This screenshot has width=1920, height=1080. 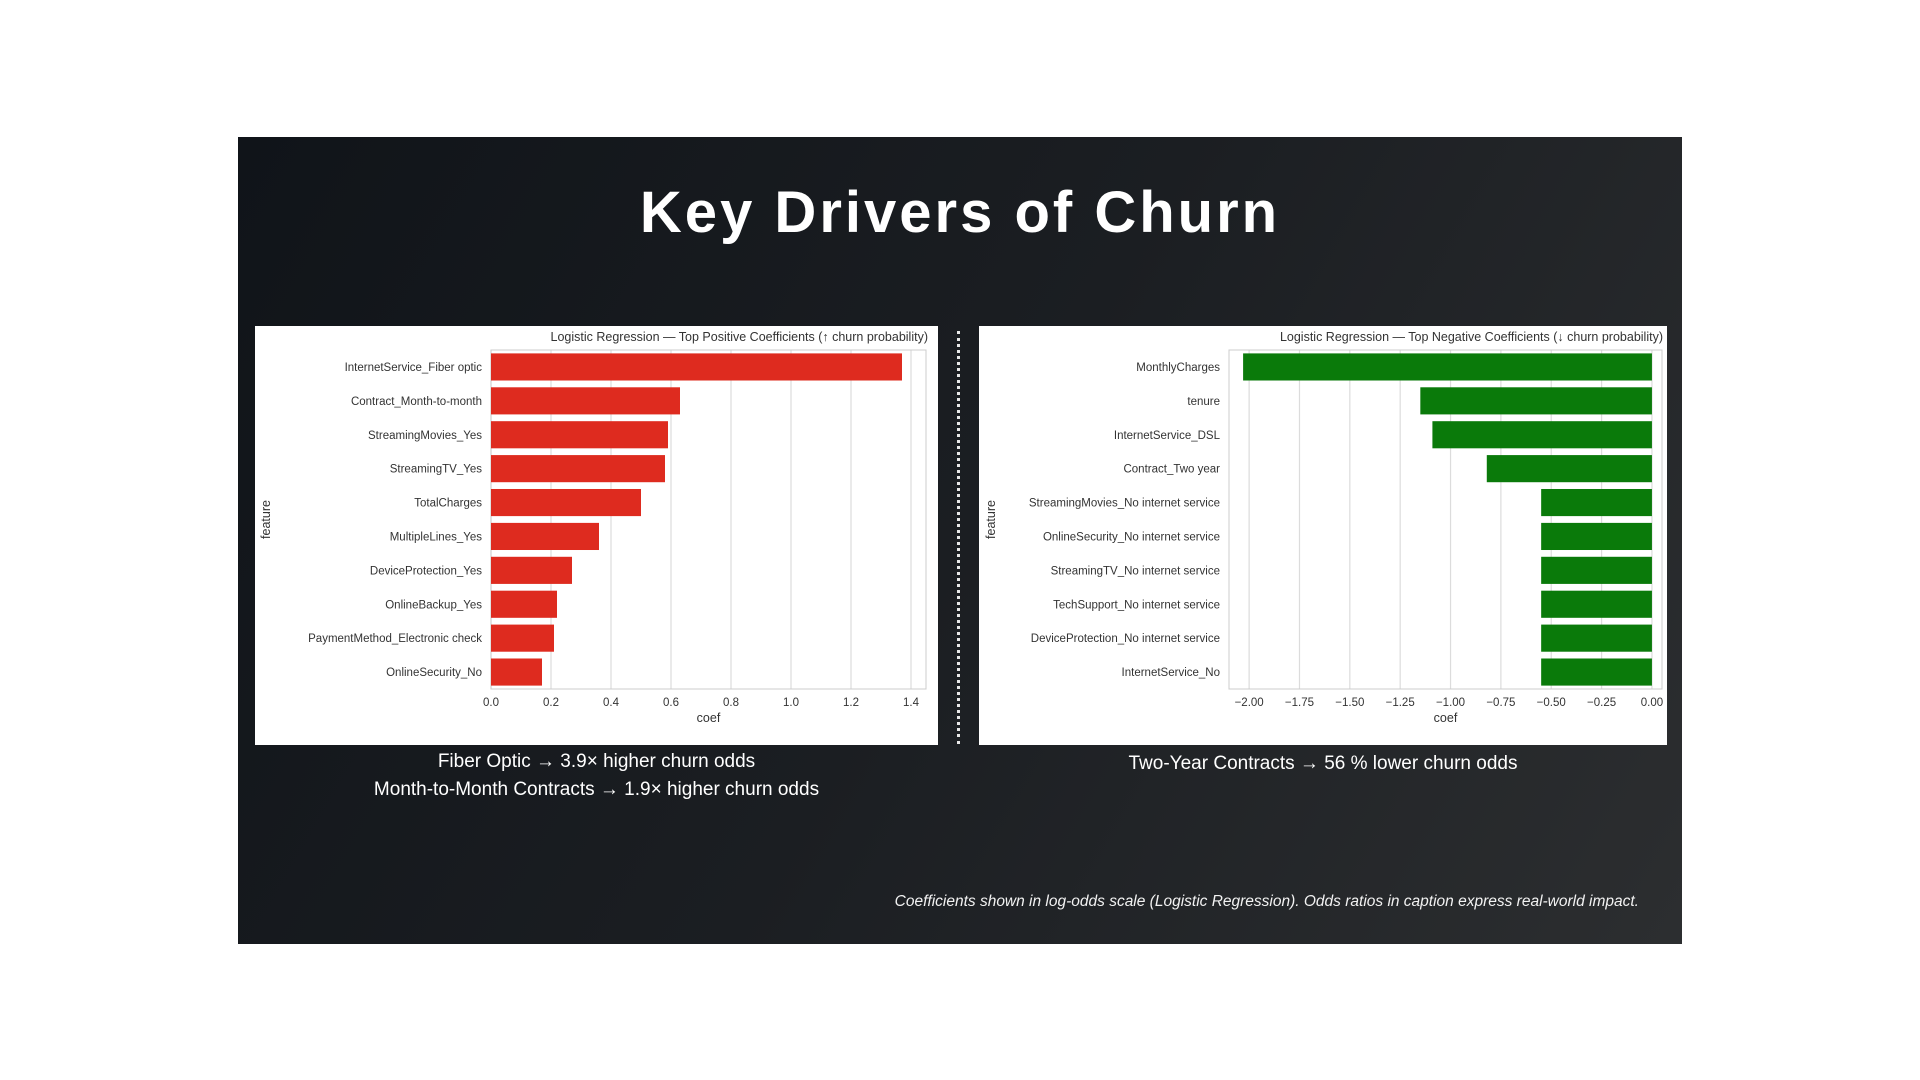 What do you see at coordinates (1171, 673) in the screenshot?
I see `y-tick-label: InternetService_No` at bounding box center [1171, 673].